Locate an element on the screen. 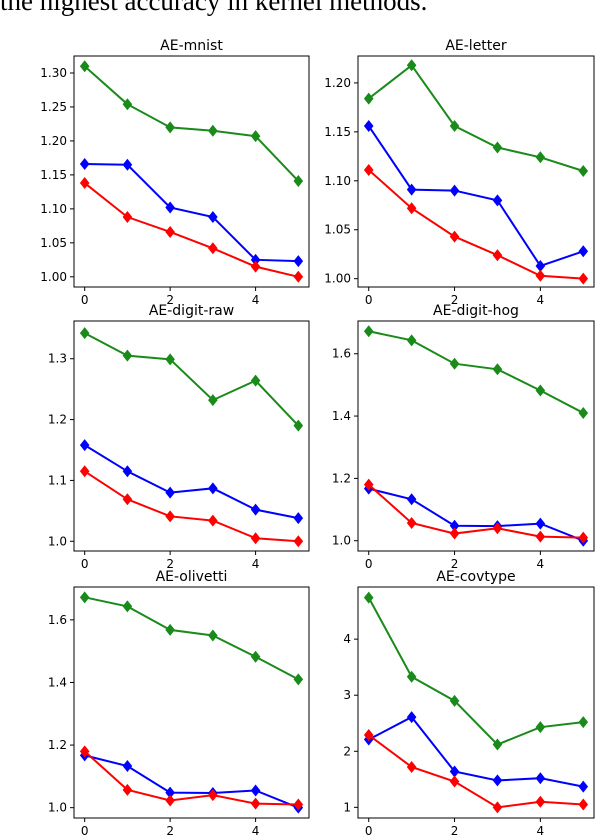 The width and height of the screenshot is (596, 836). y-tick-label: 1.00 is located at coordinates (53, 277).